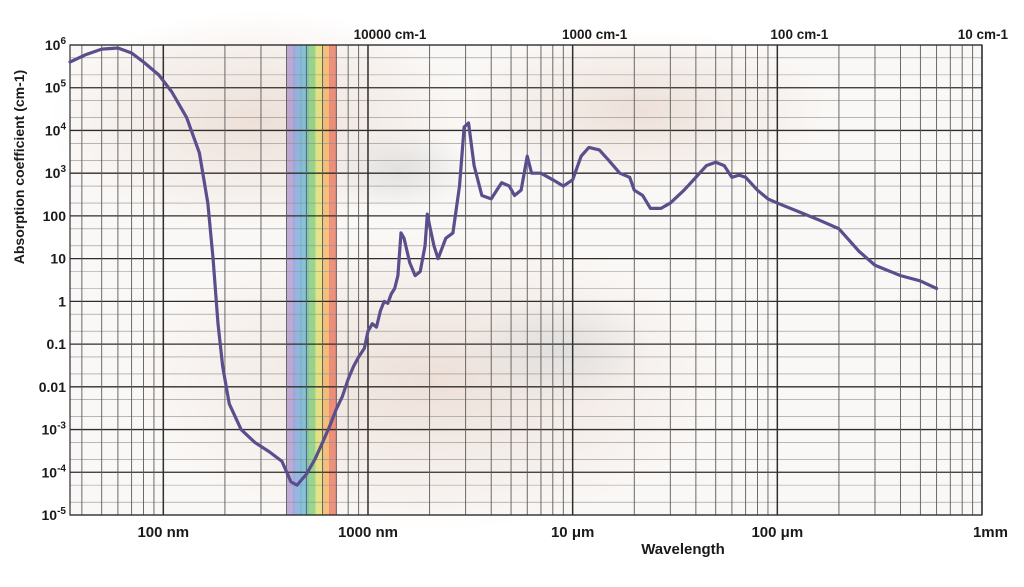 This screenshot has height=587, width=1024. Describe the element at coordinates (56, 129) in the screenshot. I see `y-tick-label: 10⁴` at that location.